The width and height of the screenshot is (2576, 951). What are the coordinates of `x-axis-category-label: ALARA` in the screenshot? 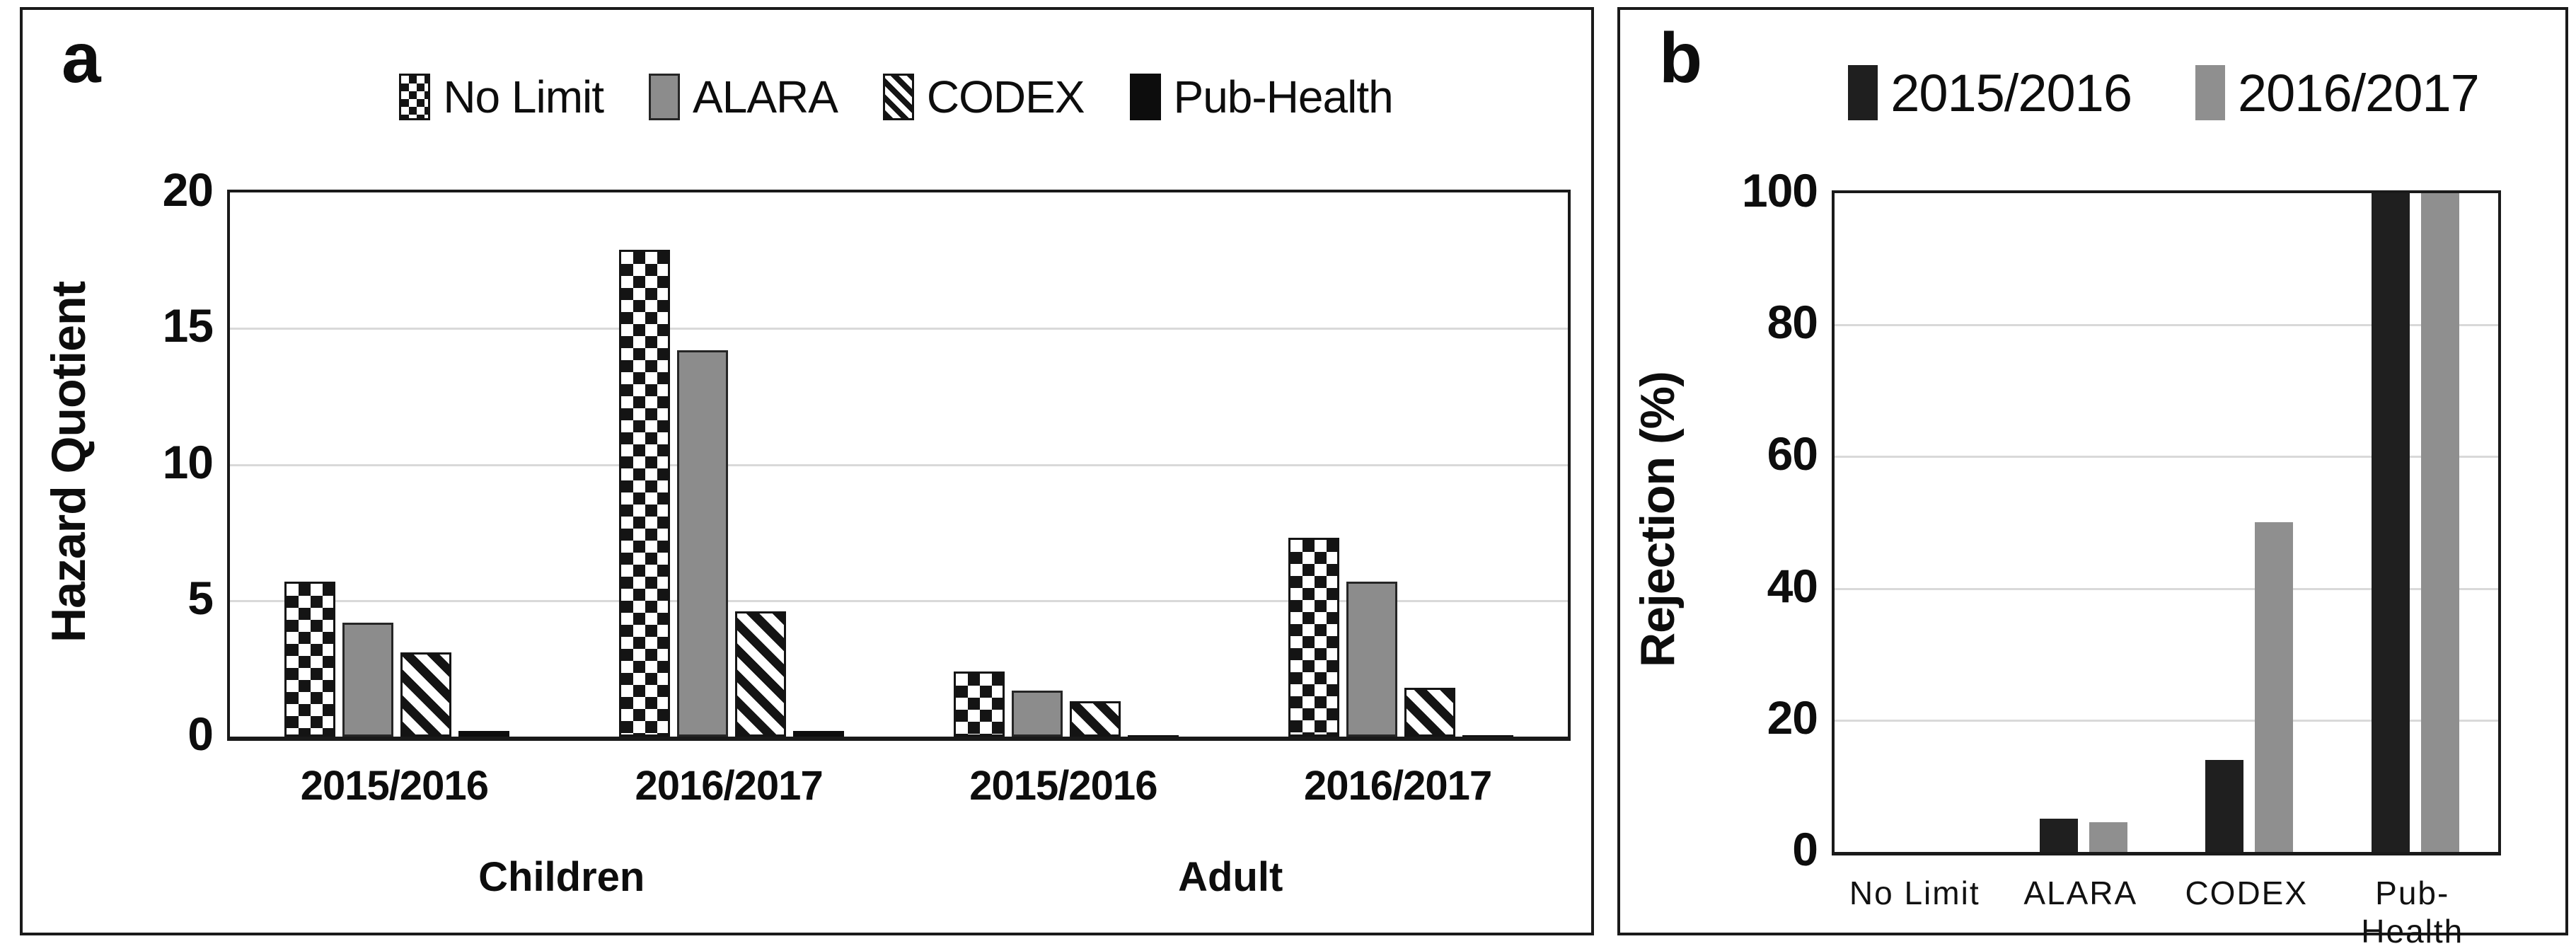 It's located at (2080, 893).